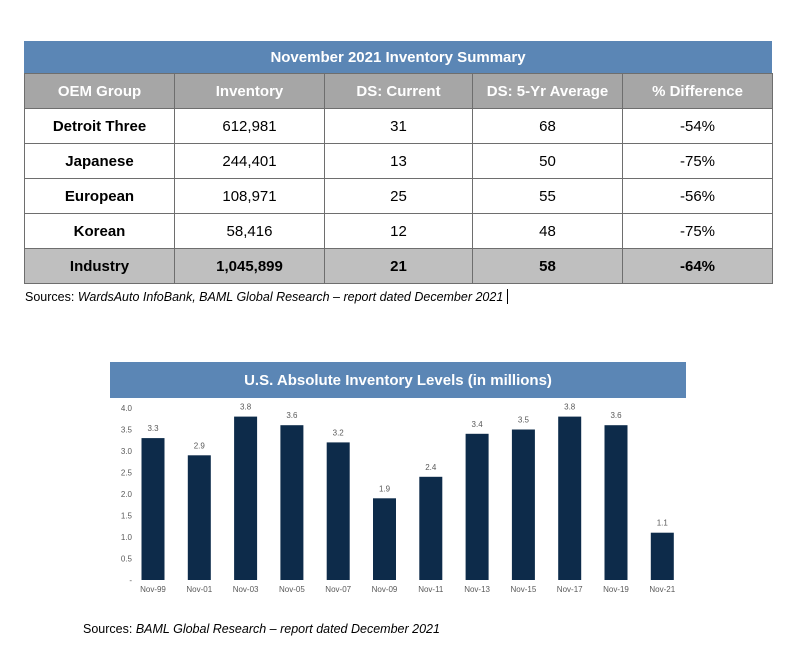 Image resolution: width=794 pixels, height=671 pixels. Describe the element at coordinates (547, 126) in the screenshot. I see `cell-ds-average: 68` at that location.